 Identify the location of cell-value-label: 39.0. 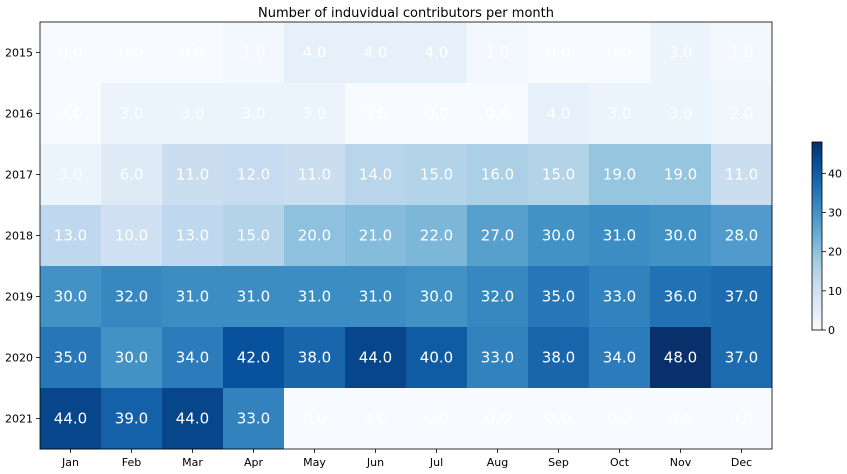
(131, 419).